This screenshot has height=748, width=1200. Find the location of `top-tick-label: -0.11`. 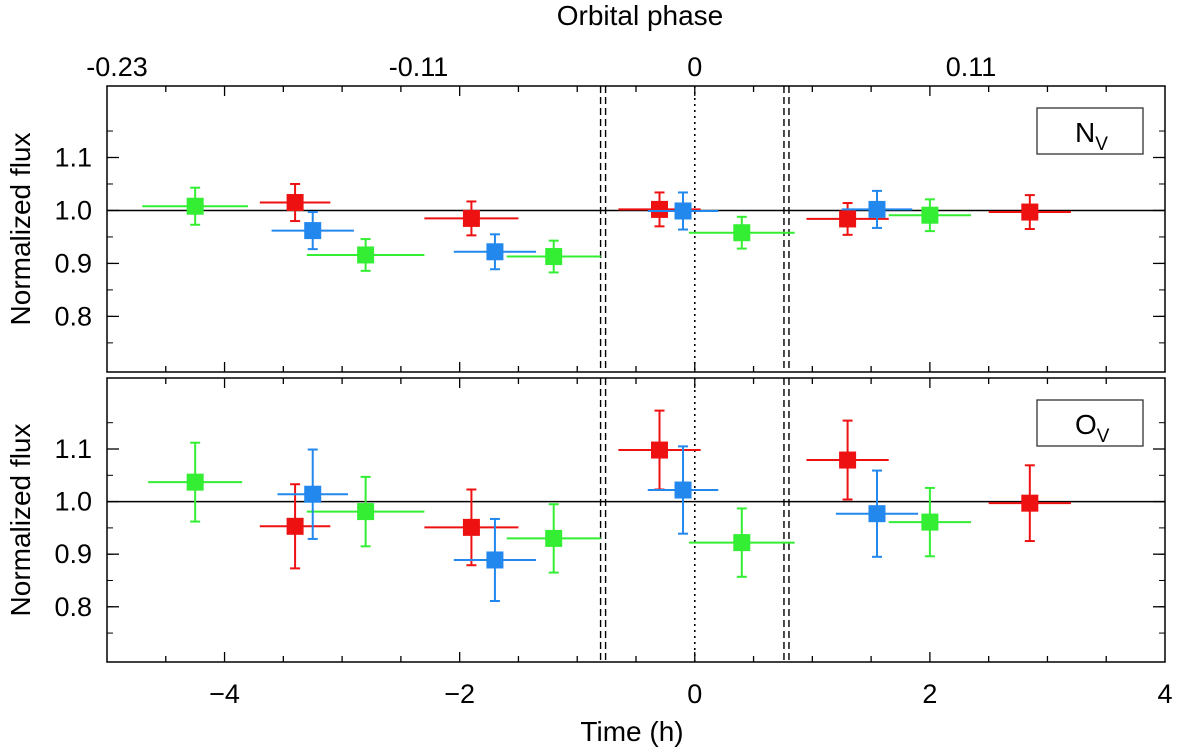

top-tick-label: -0.11 is located at coordinates (419, 67).